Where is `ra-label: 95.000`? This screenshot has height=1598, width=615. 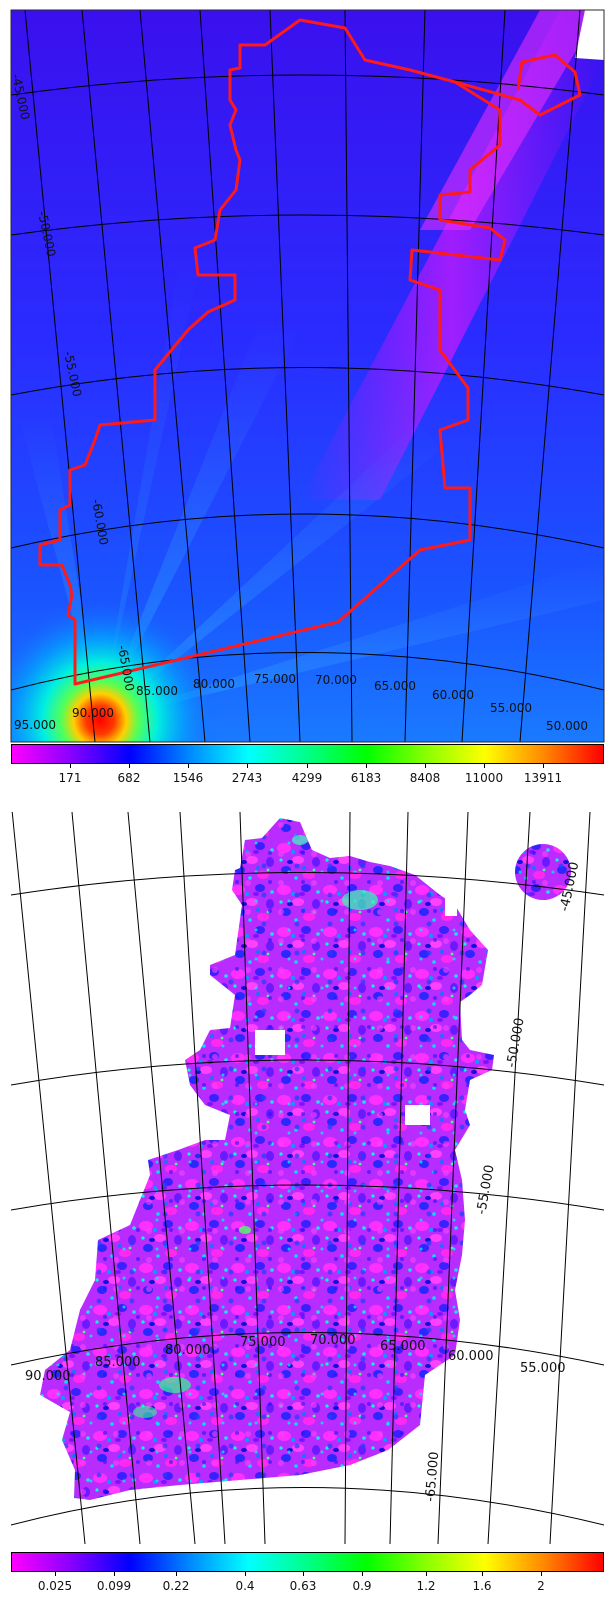 ra-label: 95.000 is located at coordinates (35, 725).